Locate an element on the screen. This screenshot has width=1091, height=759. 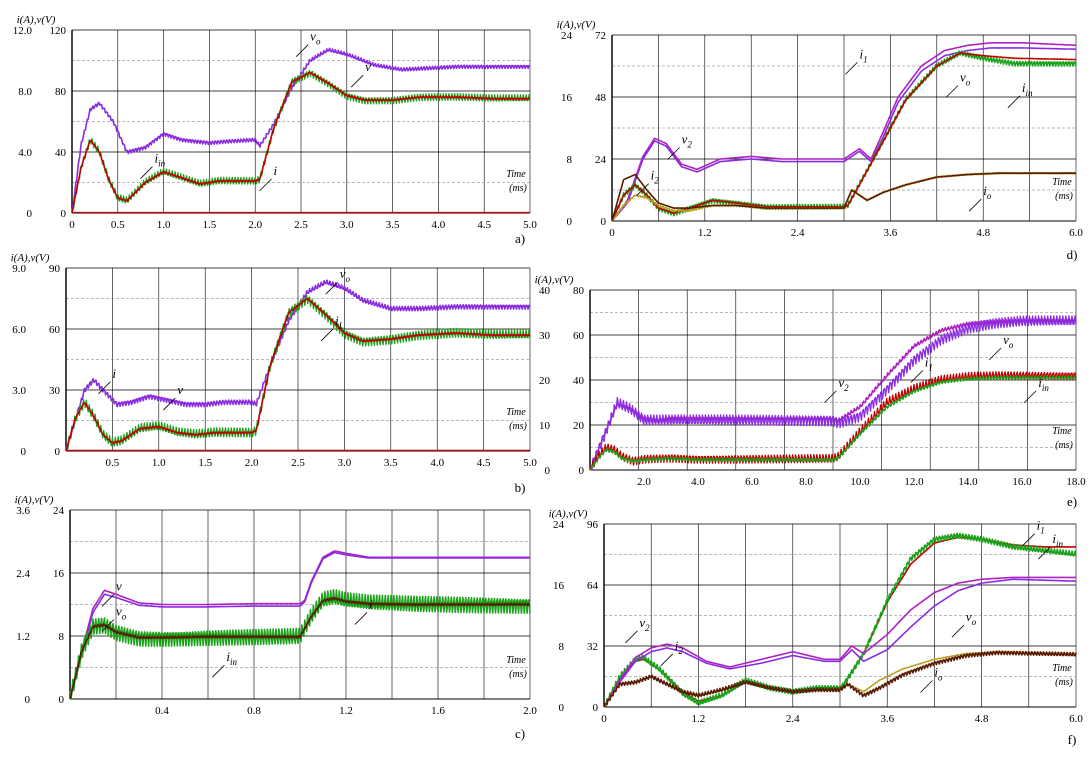
y-tick-label-voltage: 48 is located at coordinates (601, 98).